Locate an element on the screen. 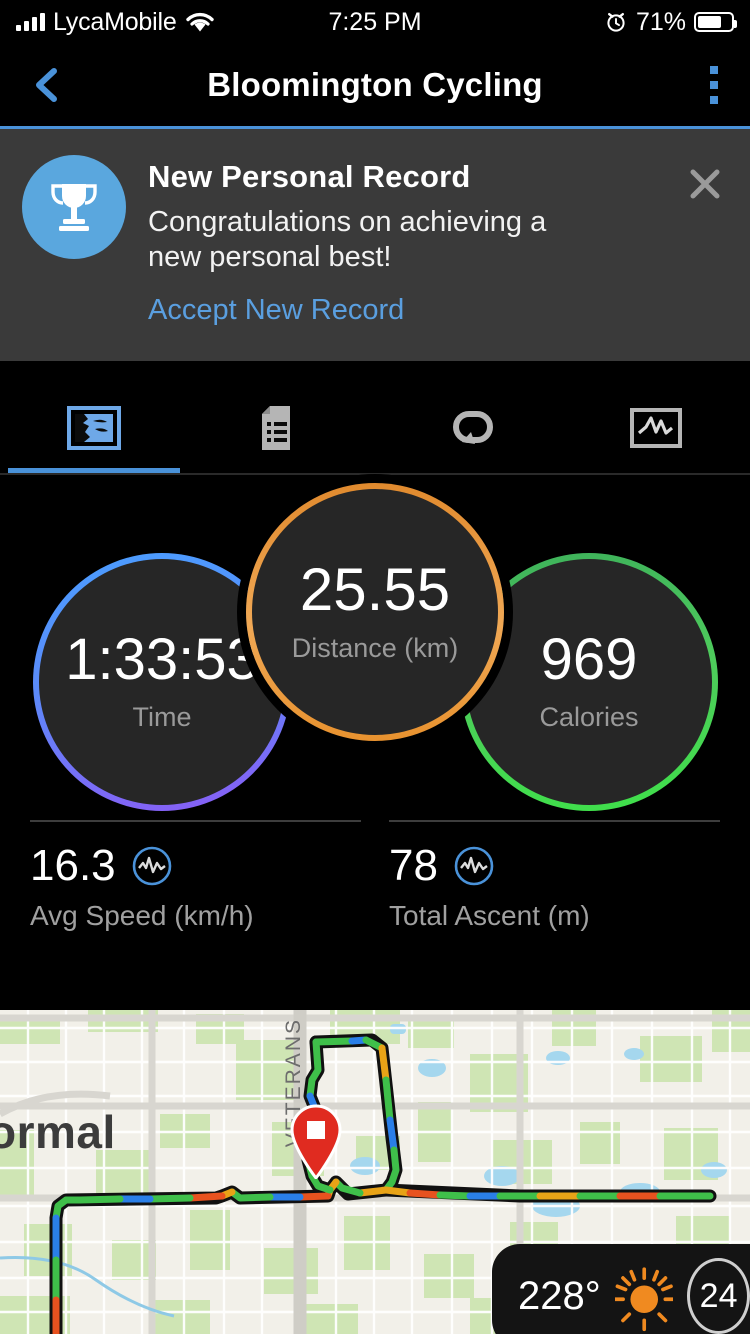 The height and width of the screenshot is (1334, 750). tab-map is located at coordinates (94, 428).